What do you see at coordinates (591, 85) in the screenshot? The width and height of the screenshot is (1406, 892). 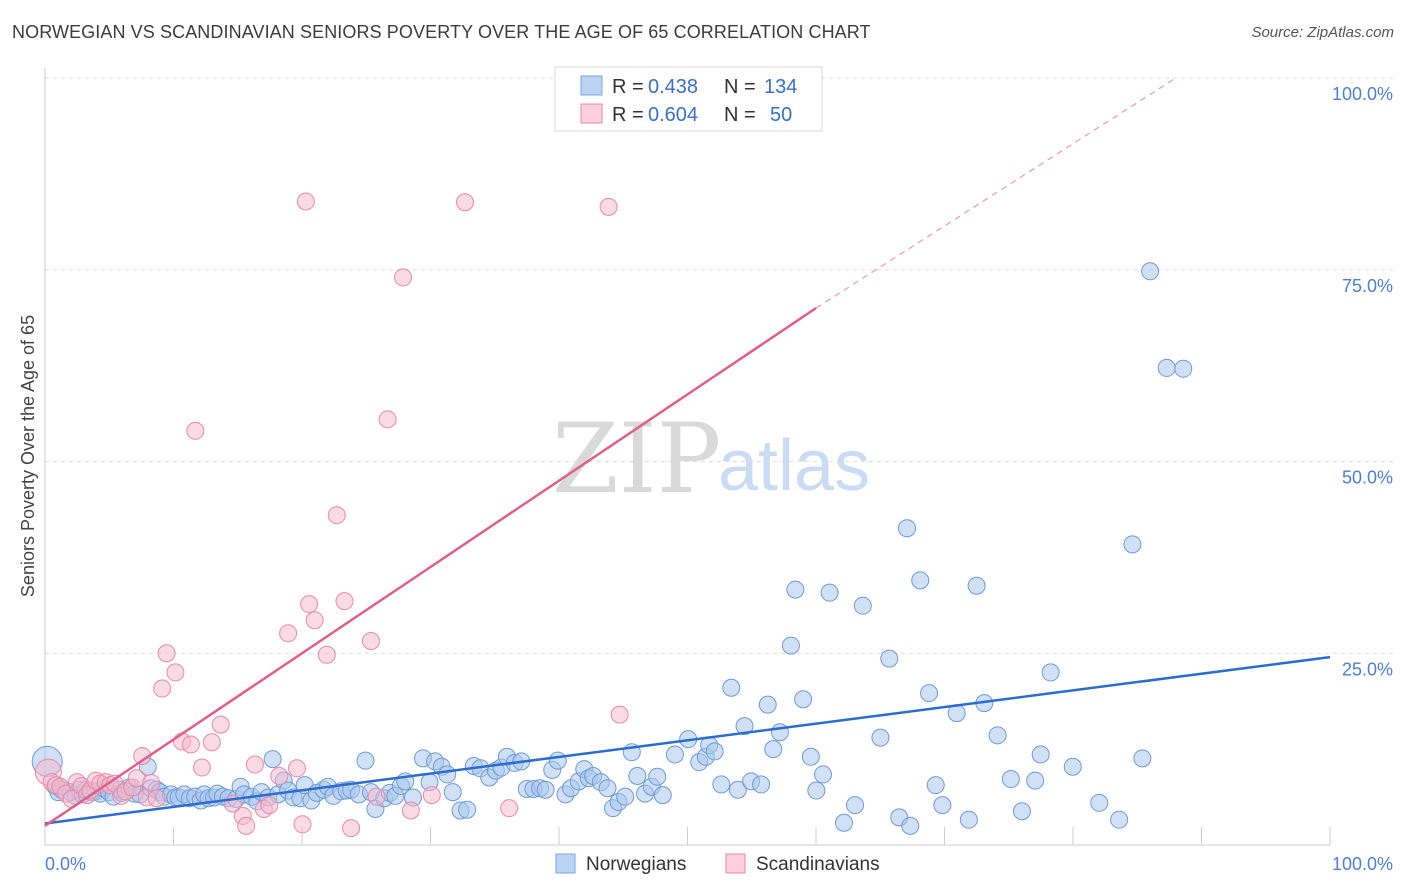 I see `legend-swatch-norwegians` at bounding box center [591, 85].